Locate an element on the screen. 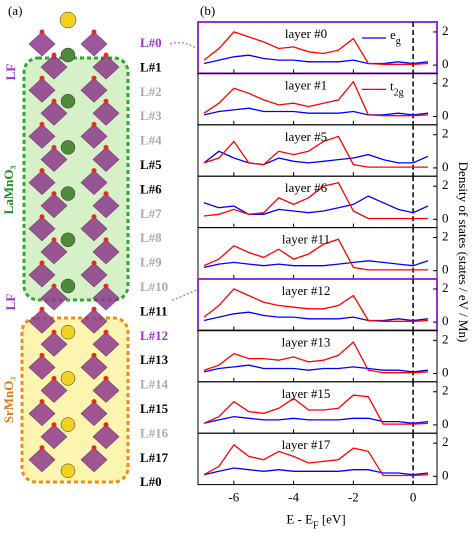 The height and width of the screenshot is (558, 474). layer-title: layer #15 is located at coordinates (306, 393).